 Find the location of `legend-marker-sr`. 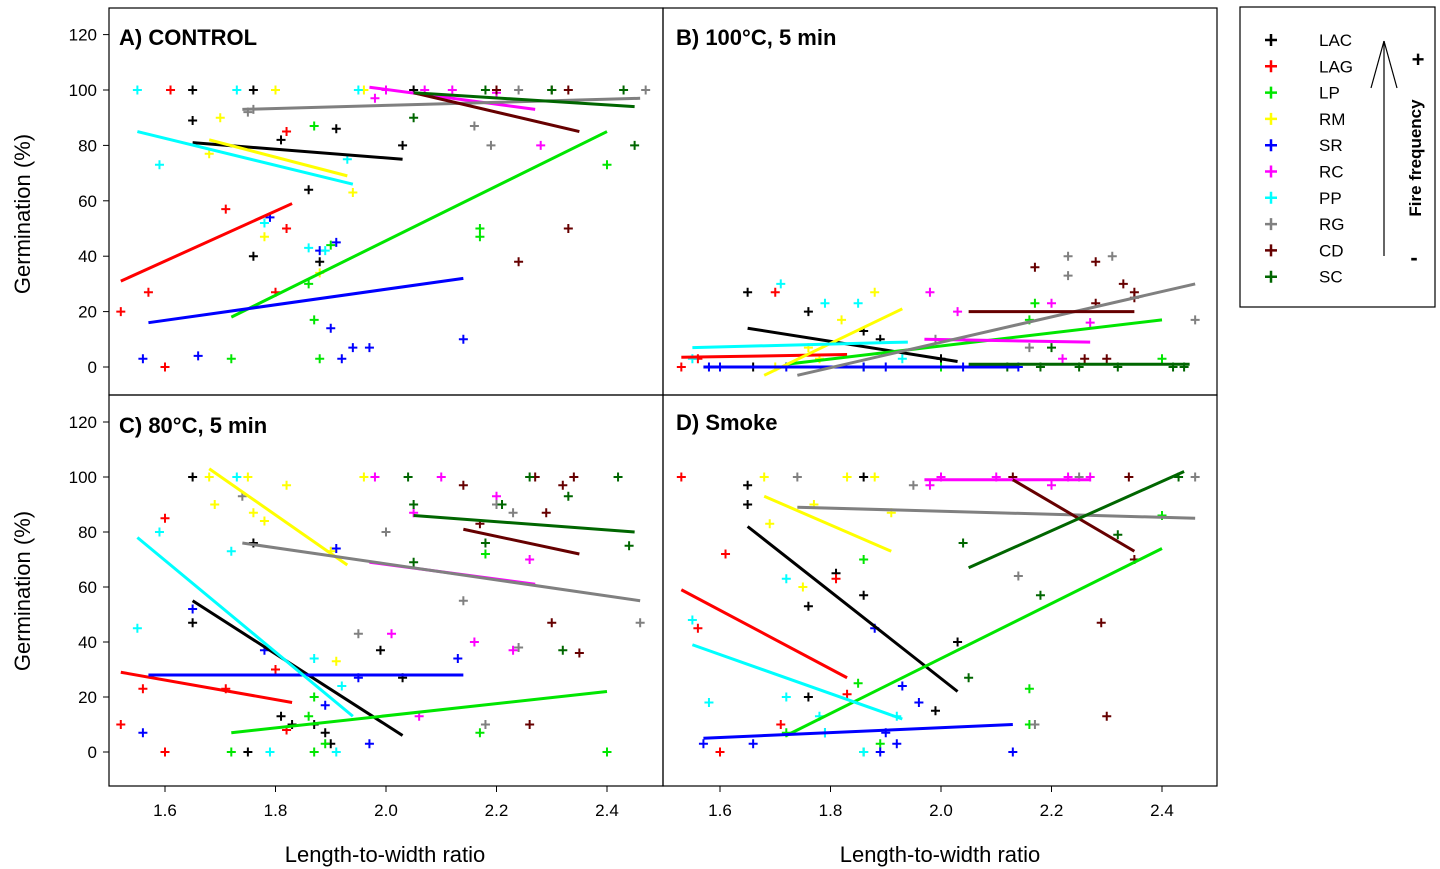

legend-marker-sr is located at coordinates (1271, 145).